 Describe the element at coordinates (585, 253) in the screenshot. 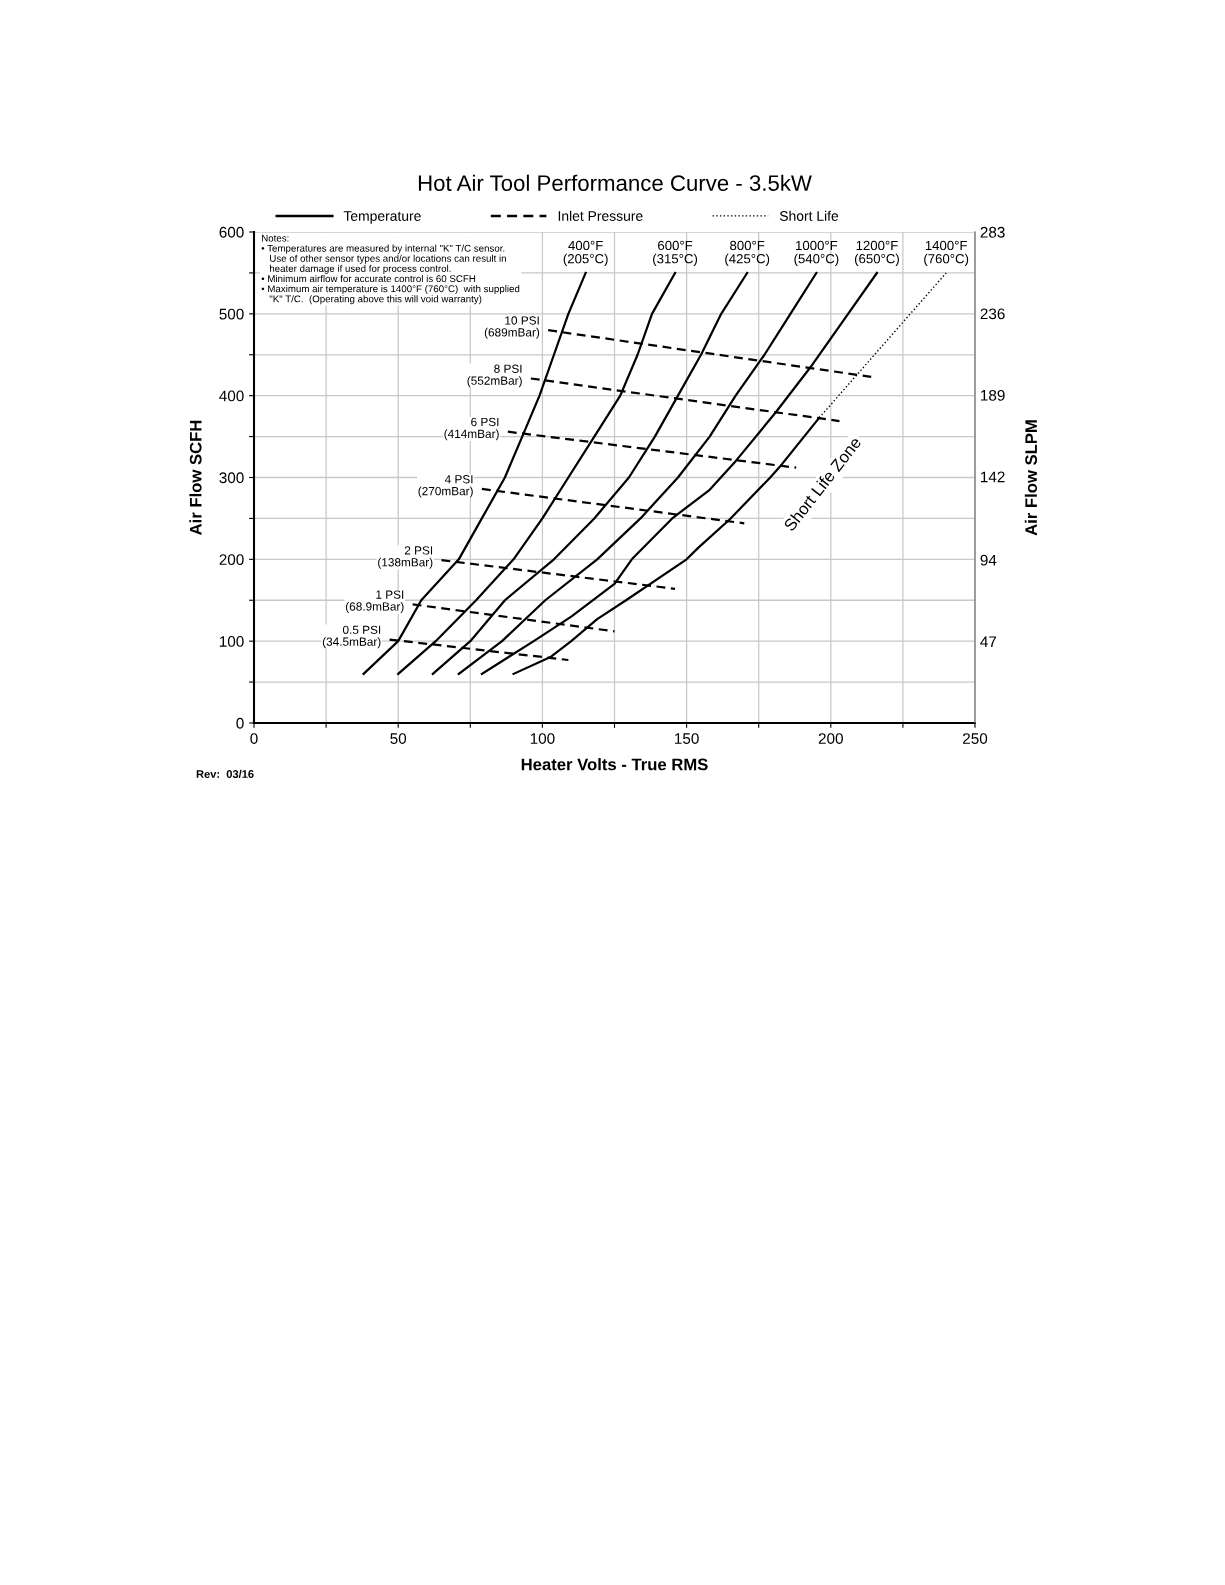

I see `series-label: 400°F (205°C)` at that location.